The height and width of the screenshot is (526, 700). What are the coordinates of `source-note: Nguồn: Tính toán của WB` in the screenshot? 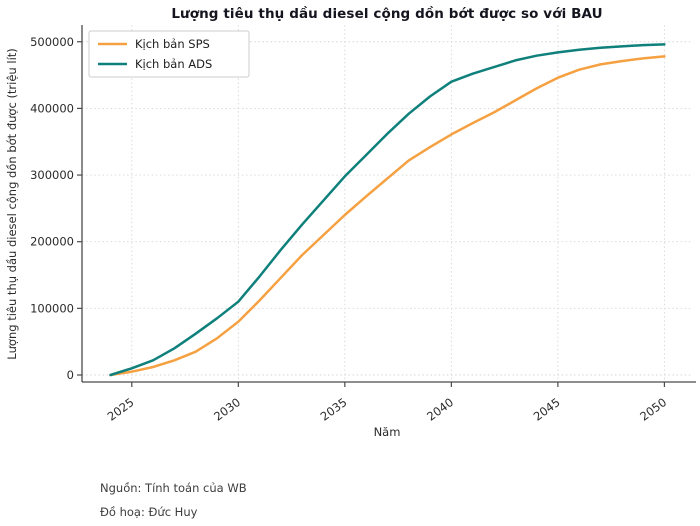 It's located at (173, 488).